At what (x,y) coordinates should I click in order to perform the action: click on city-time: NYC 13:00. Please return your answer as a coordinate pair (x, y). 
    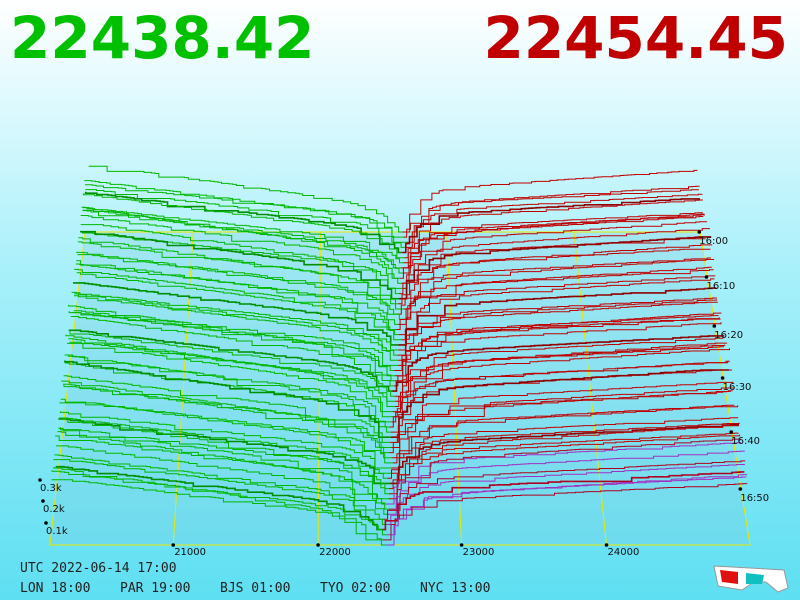
    Looking at the image, I should click on (455, 588).